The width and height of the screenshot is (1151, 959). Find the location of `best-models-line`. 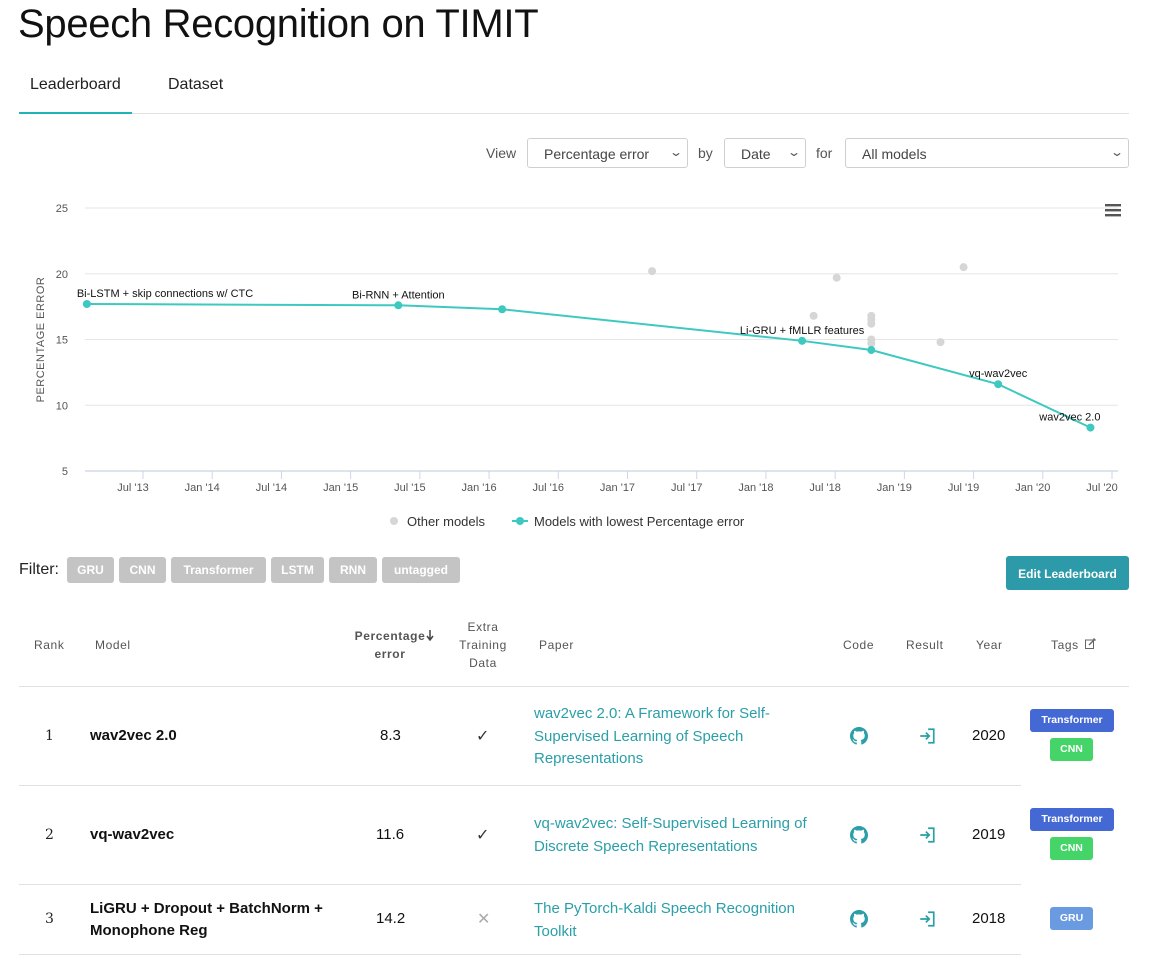

best-models-line is located at coordinates (588, 365).